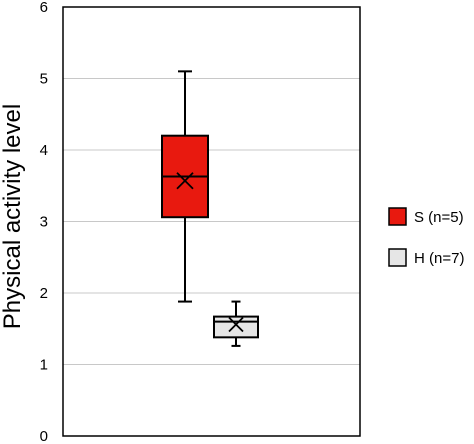  Describe the element at coordinates (44, 79) in the screenshot. I see `y-tick-label: 5` at that location.